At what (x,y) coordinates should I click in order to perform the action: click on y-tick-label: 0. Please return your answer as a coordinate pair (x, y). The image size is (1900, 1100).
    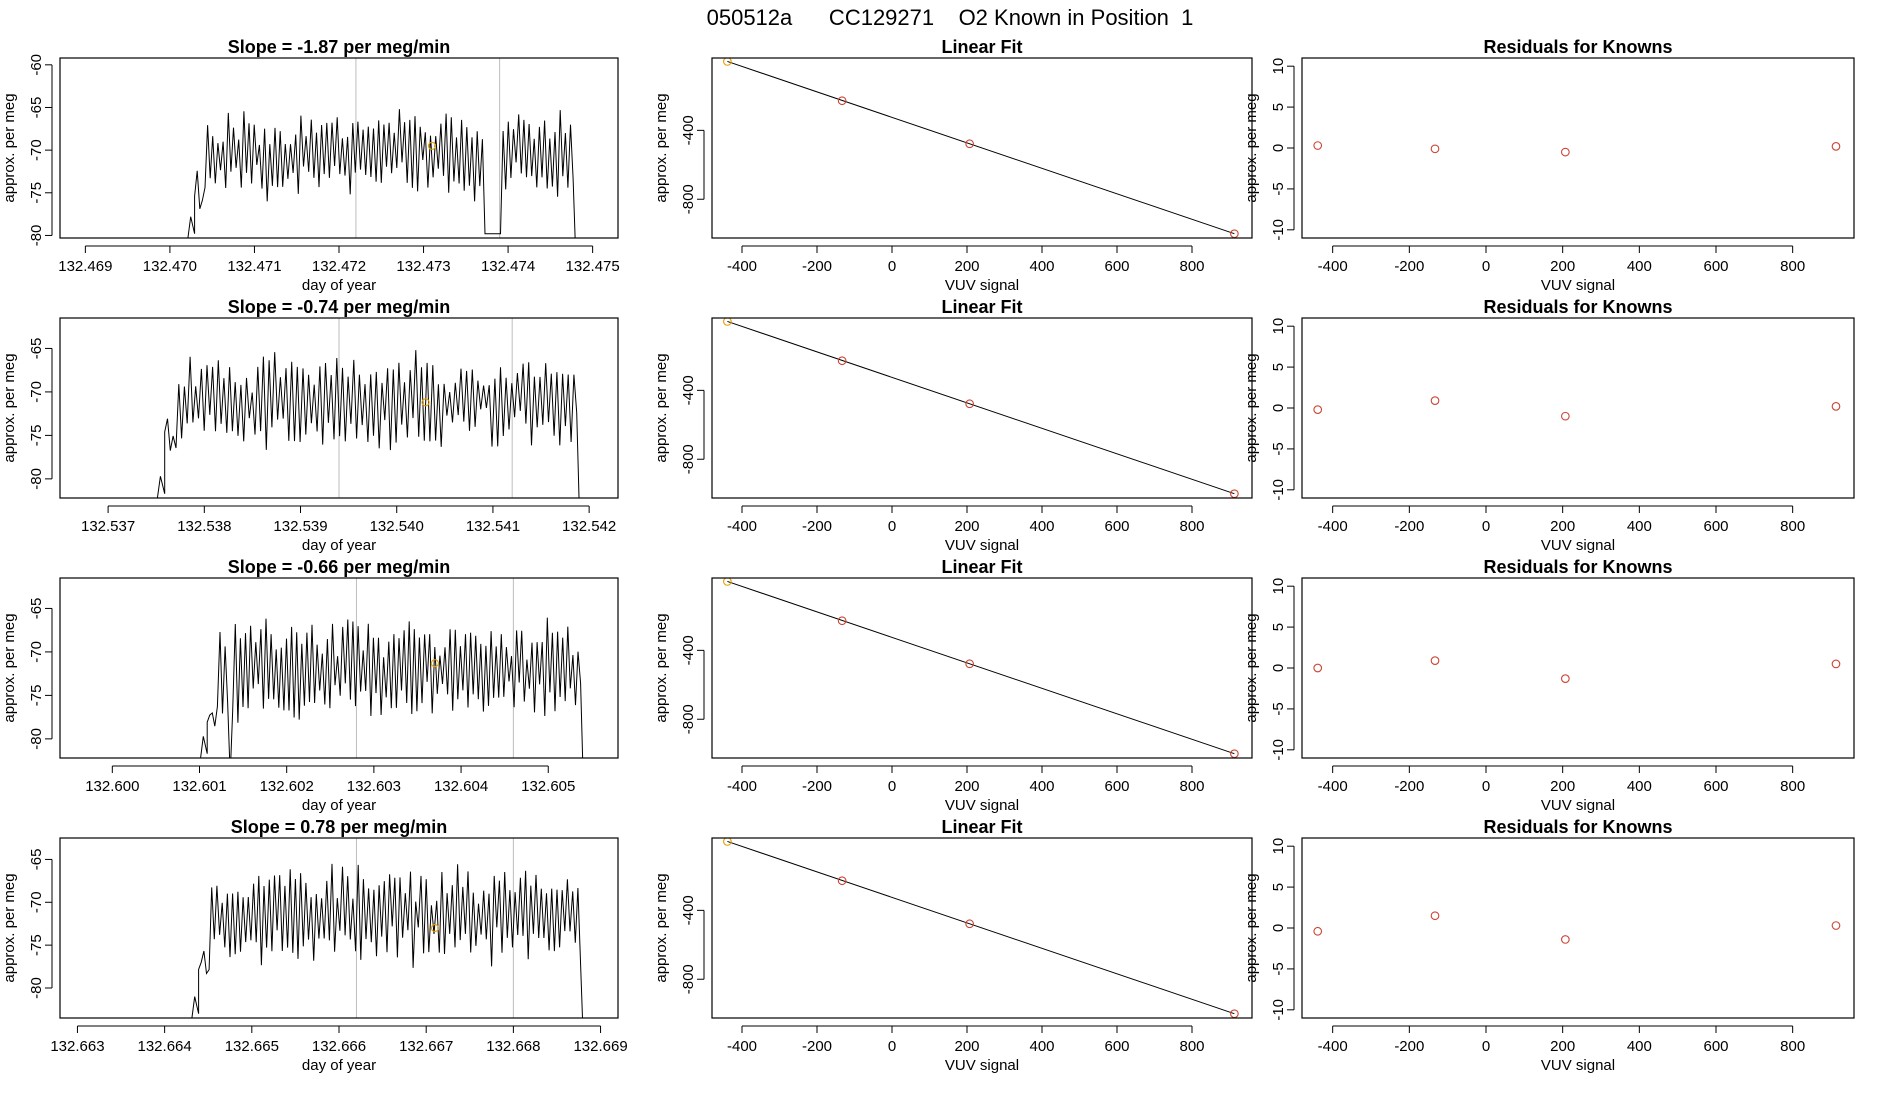
    Looking at the image, I should click on (1278, 408).